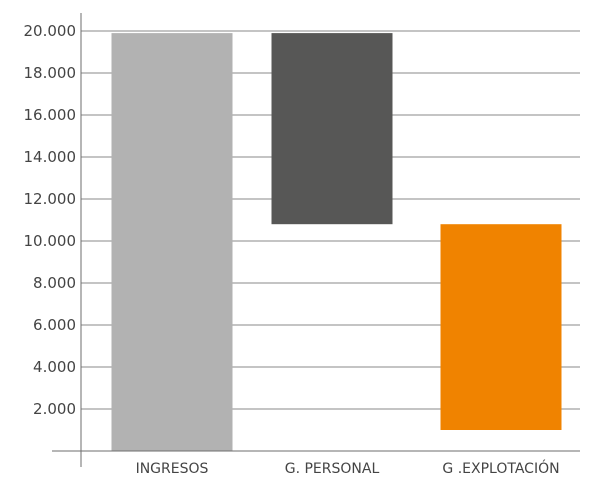 The width and height of the screenshot is (592, 481). I want to click on y-tick-label: 16.000, so click(50, 115).